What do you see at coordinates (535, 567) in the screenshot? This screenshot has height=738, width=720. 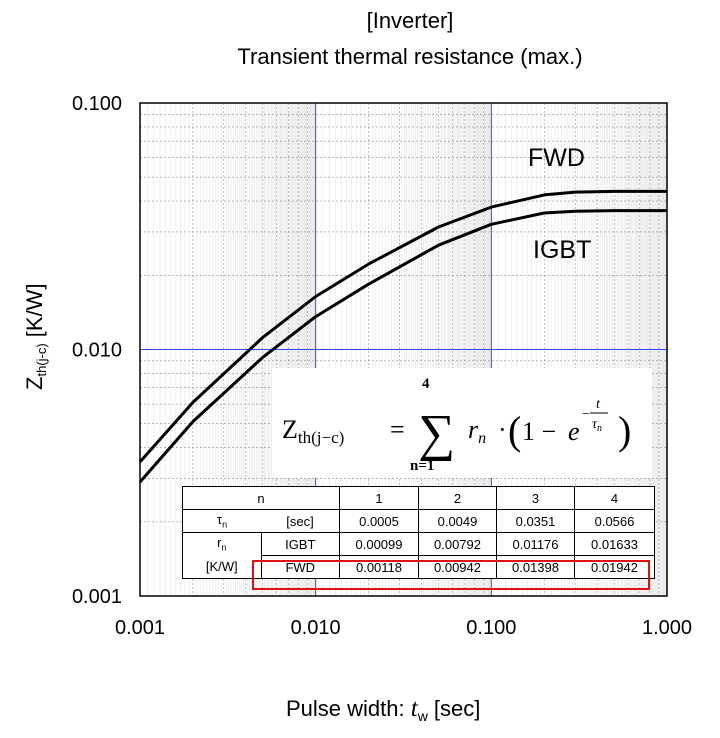 I see `table-cell: 0.01398` at bounding box center [535, 567].